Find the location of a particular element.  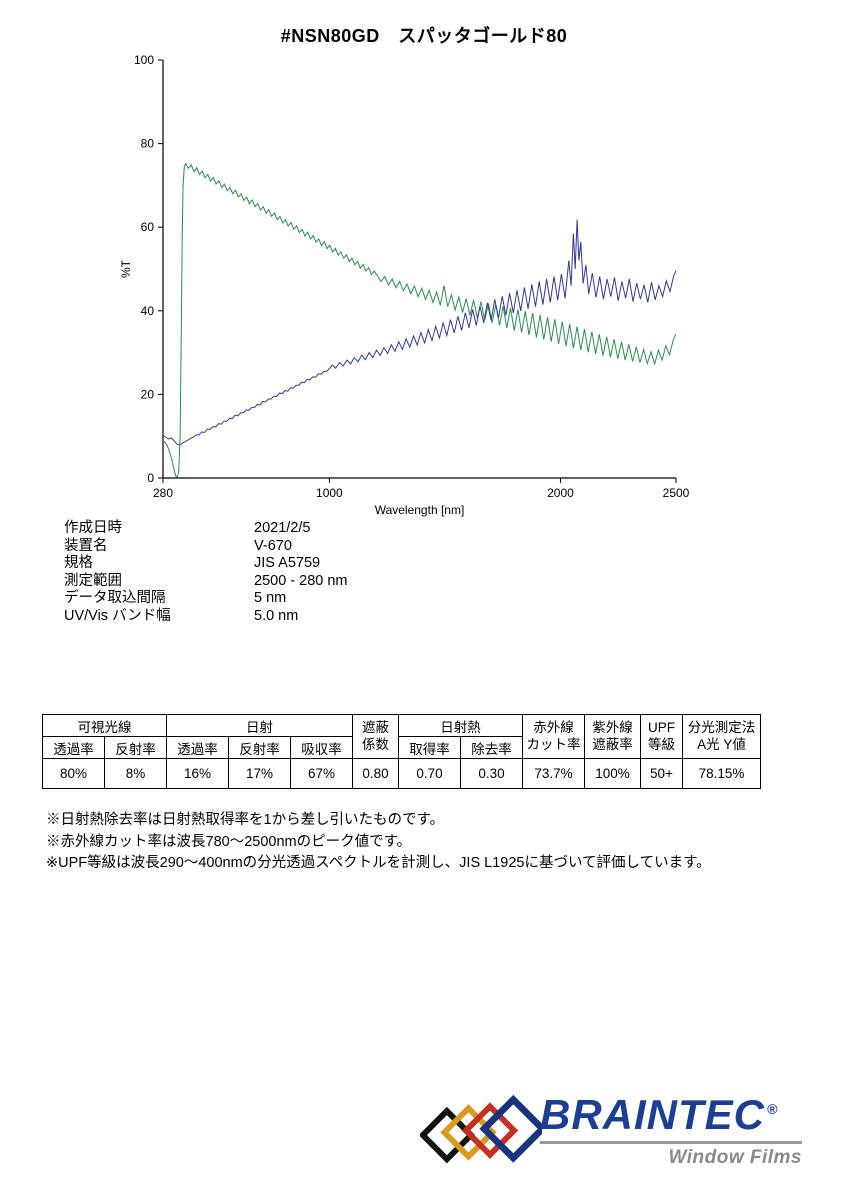

header-line: 係数 is located at coordinates (375, 744).